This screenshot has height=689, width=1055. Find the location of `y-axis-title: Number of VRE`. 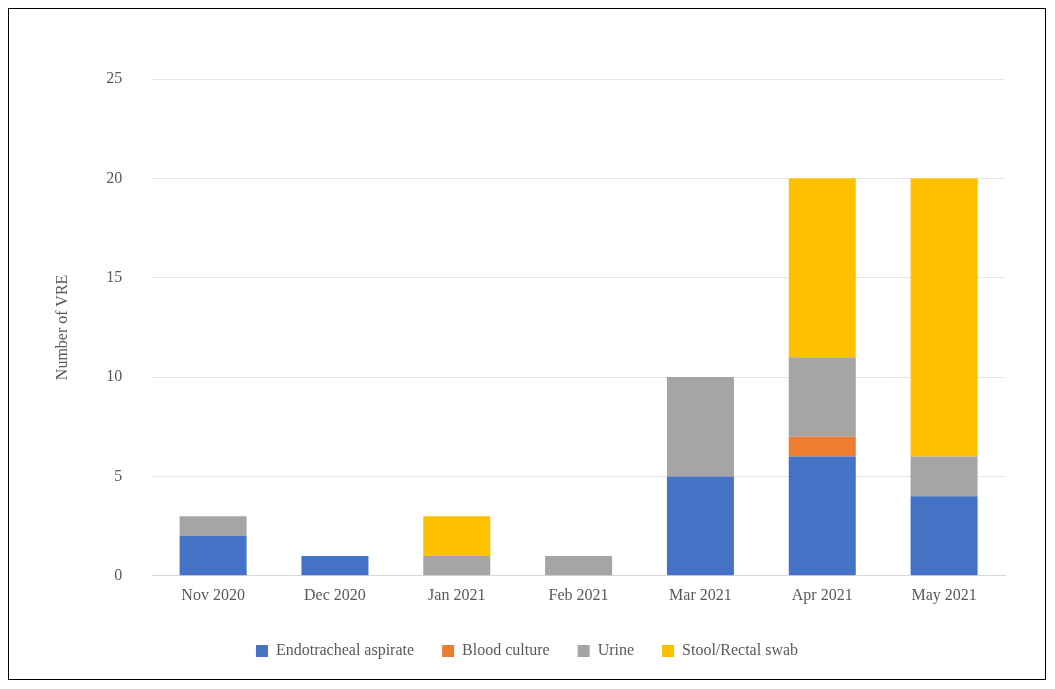

y-axis-title: Number of VRE is located at coordinates (61, 327).